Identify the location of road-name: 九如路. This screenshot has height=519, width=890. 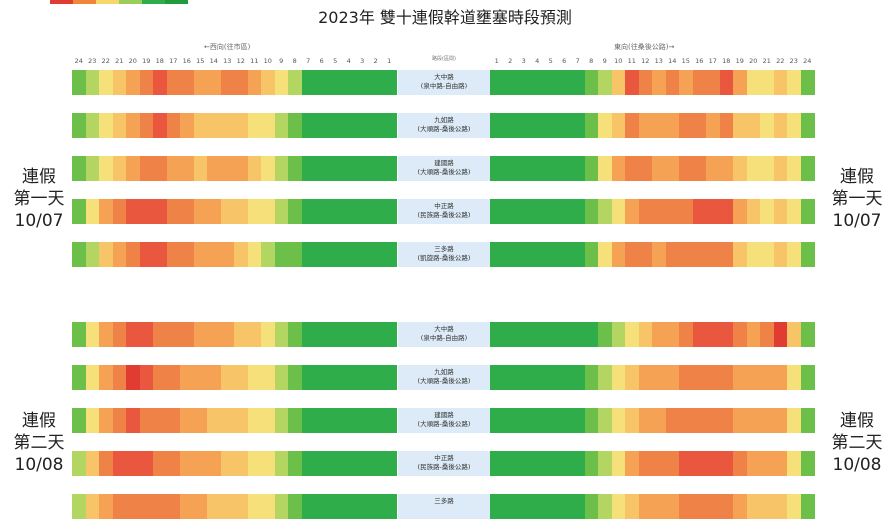
(444, 120).